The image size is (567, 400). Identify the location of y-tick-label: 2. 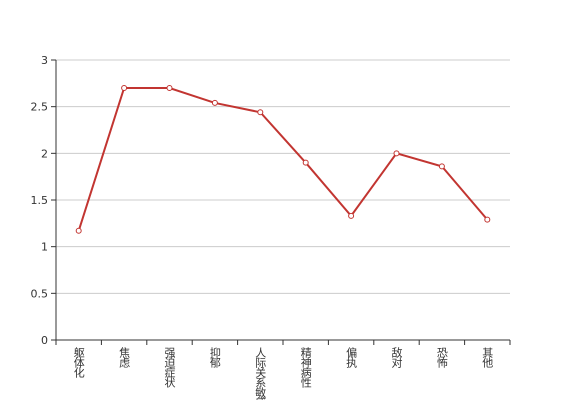
(44, 153).